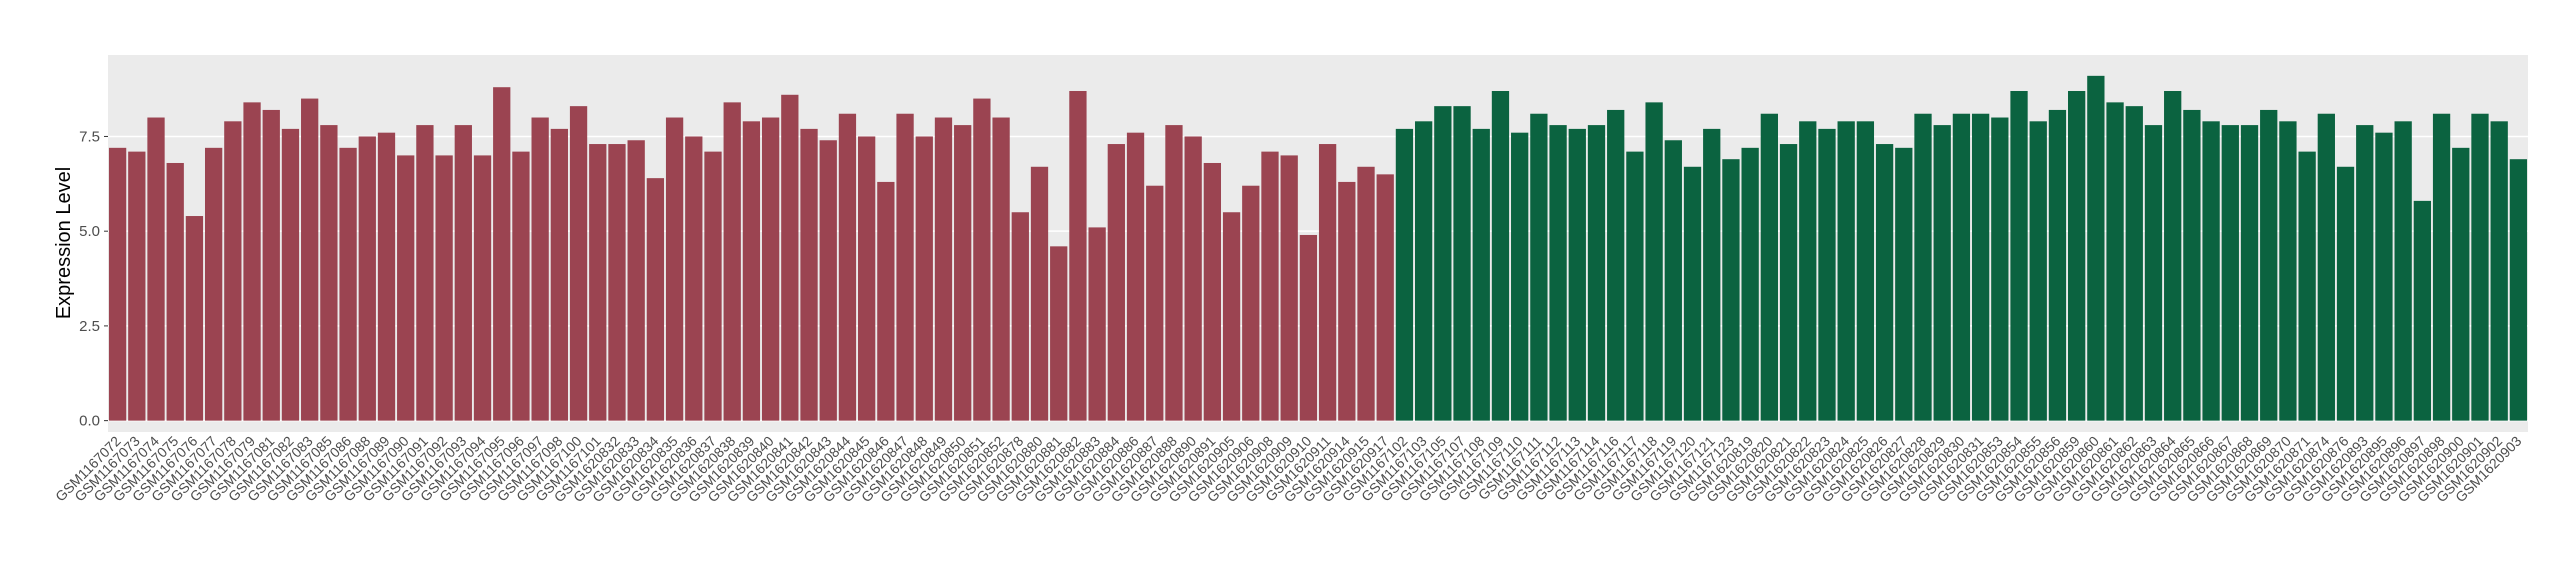  What do you see at coordinates (89, 231) in the screenshot?
I see `y-tick-label: 5.0` at bounding box center [89, 231].